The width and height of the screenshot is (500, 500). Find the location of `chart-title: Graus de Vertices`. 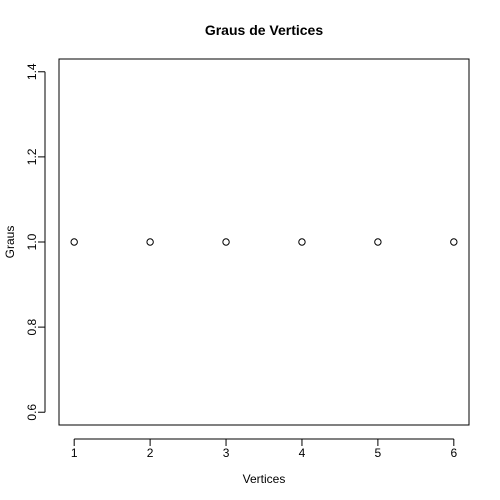

chart-title: Graus de Vertices is located at coordinates (264, 30).